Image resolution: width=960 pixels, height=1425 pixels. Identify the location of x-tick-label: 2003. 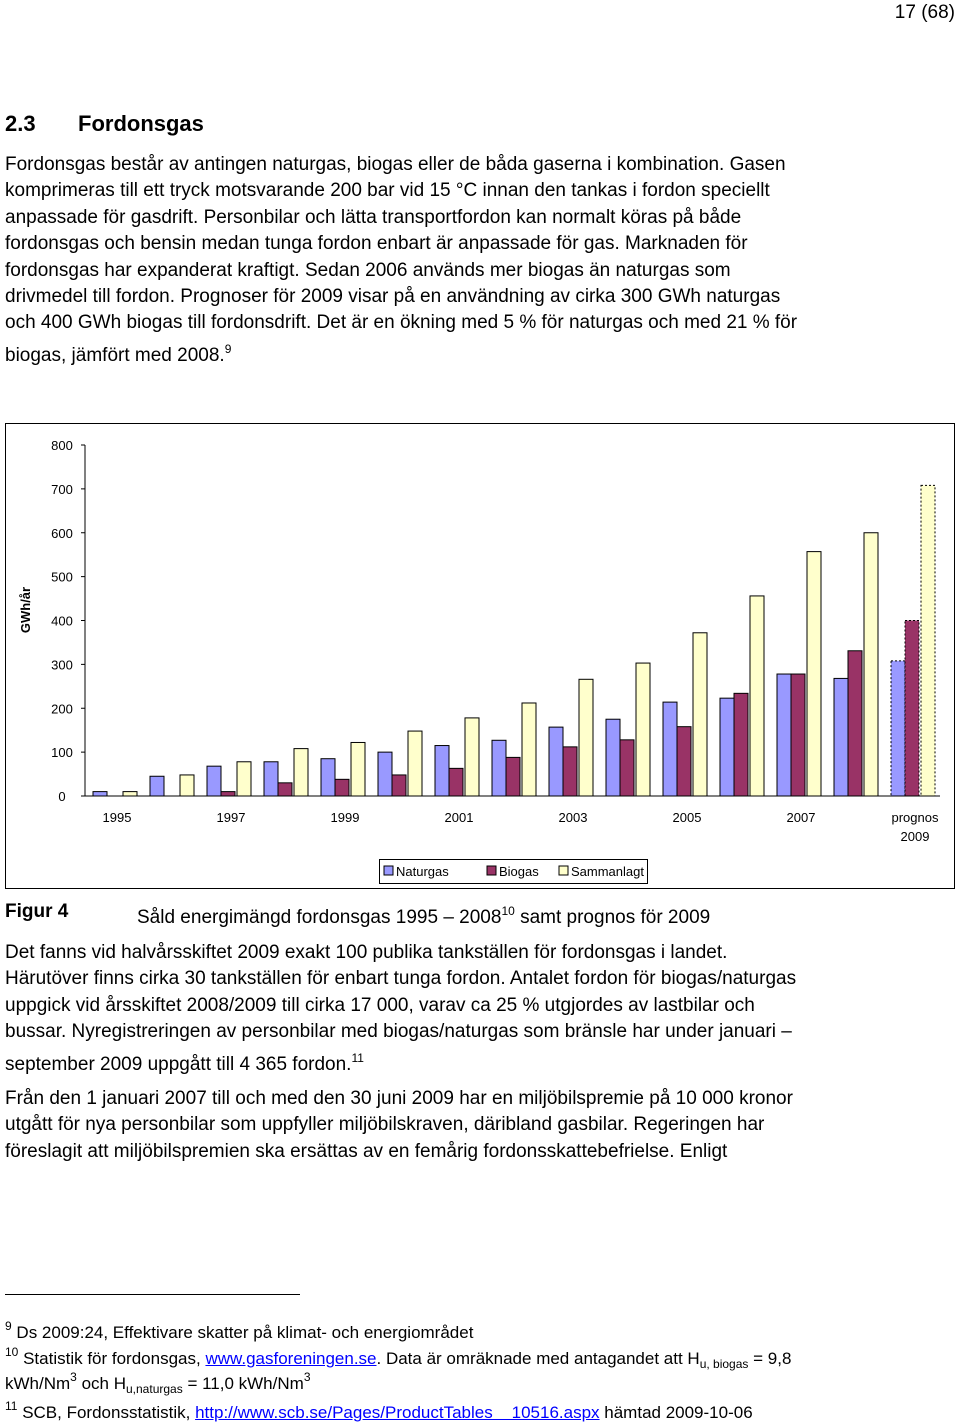
(573, 817).